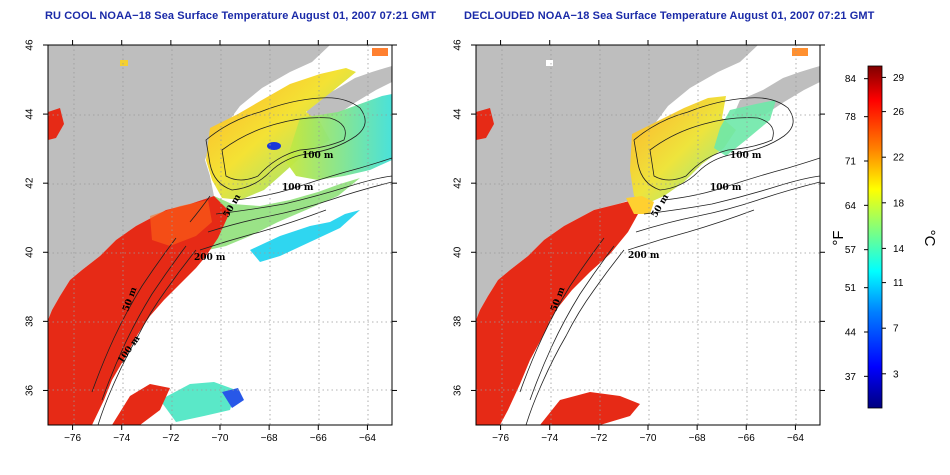 The width and height of the screenshot is (950, 475). What do you see at coordinates (851, 250) in the screenshot?
I see `fahrenheit-tick-label: 57` at bounding box center [851, 250].